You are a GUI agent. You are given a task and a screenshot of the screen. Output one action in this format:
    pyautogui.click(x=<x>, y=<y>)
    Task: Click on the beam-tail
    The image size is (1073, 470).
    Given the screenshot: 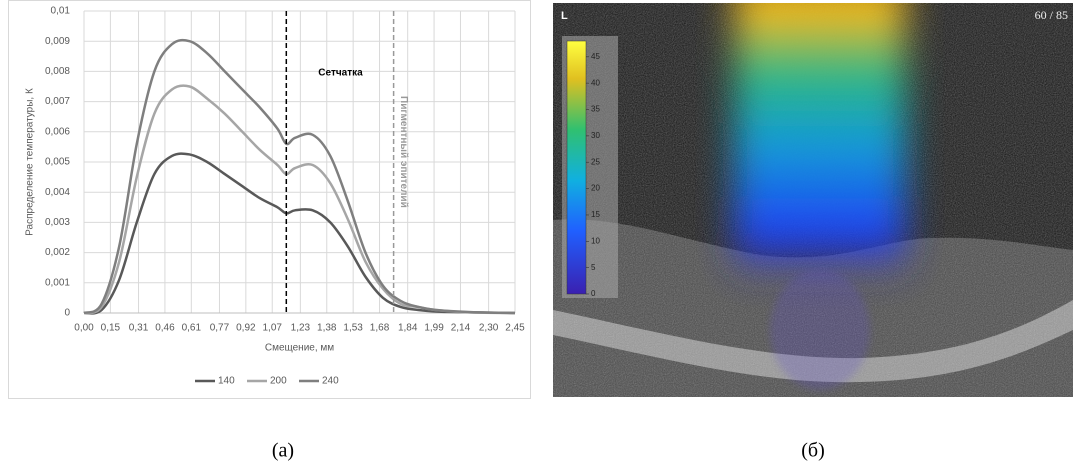 What is the action you would take?
    pyautogui.click(x=820, y=330)
    